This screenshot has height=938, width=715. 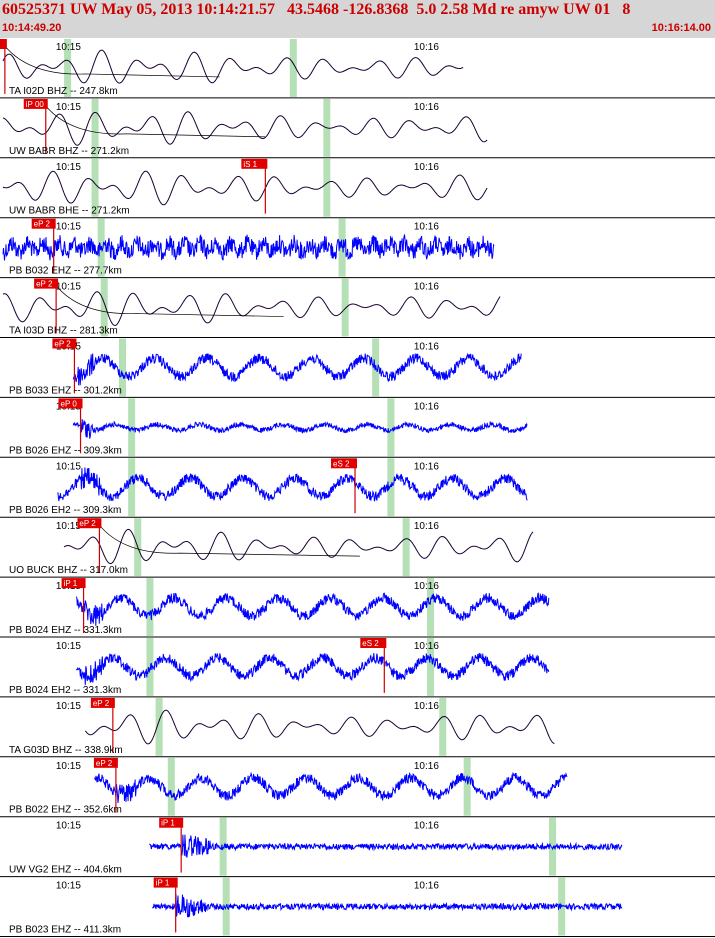 I want to click on trace-row: 10:15 10:16 eP 2 TA I03D BHZ -- 281.3km, so click(x=357, y=308).